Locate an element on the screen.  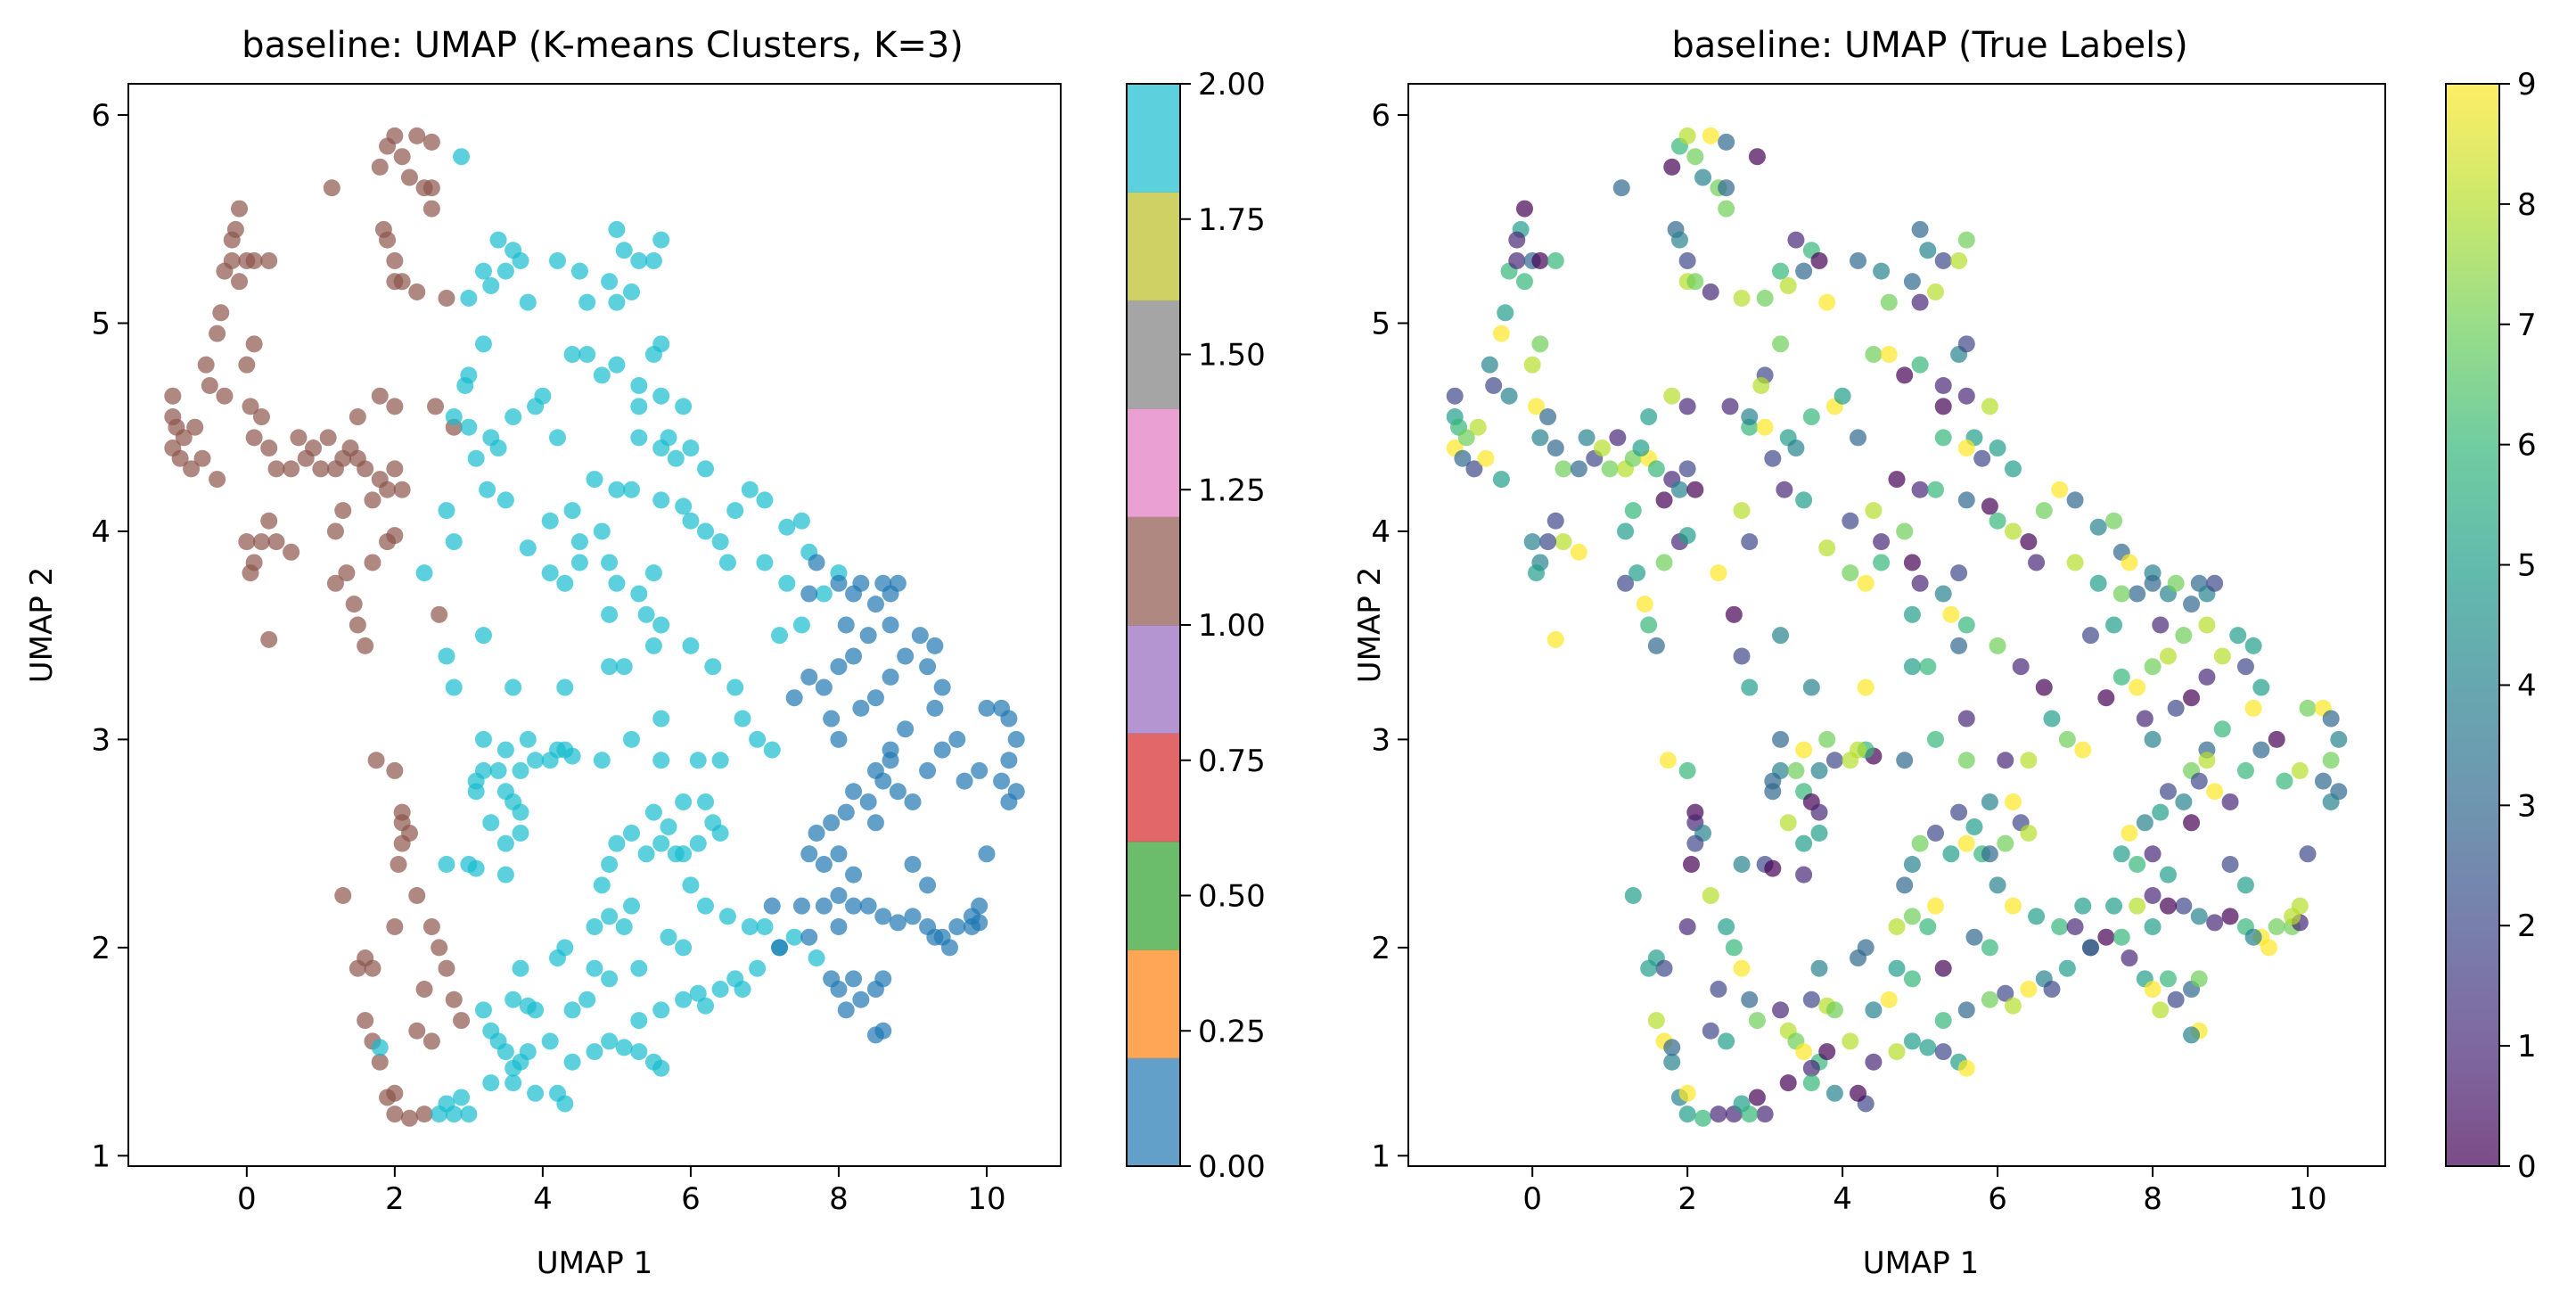
colorbar-tick-label: 9 is located at coordinates (2527, 85).